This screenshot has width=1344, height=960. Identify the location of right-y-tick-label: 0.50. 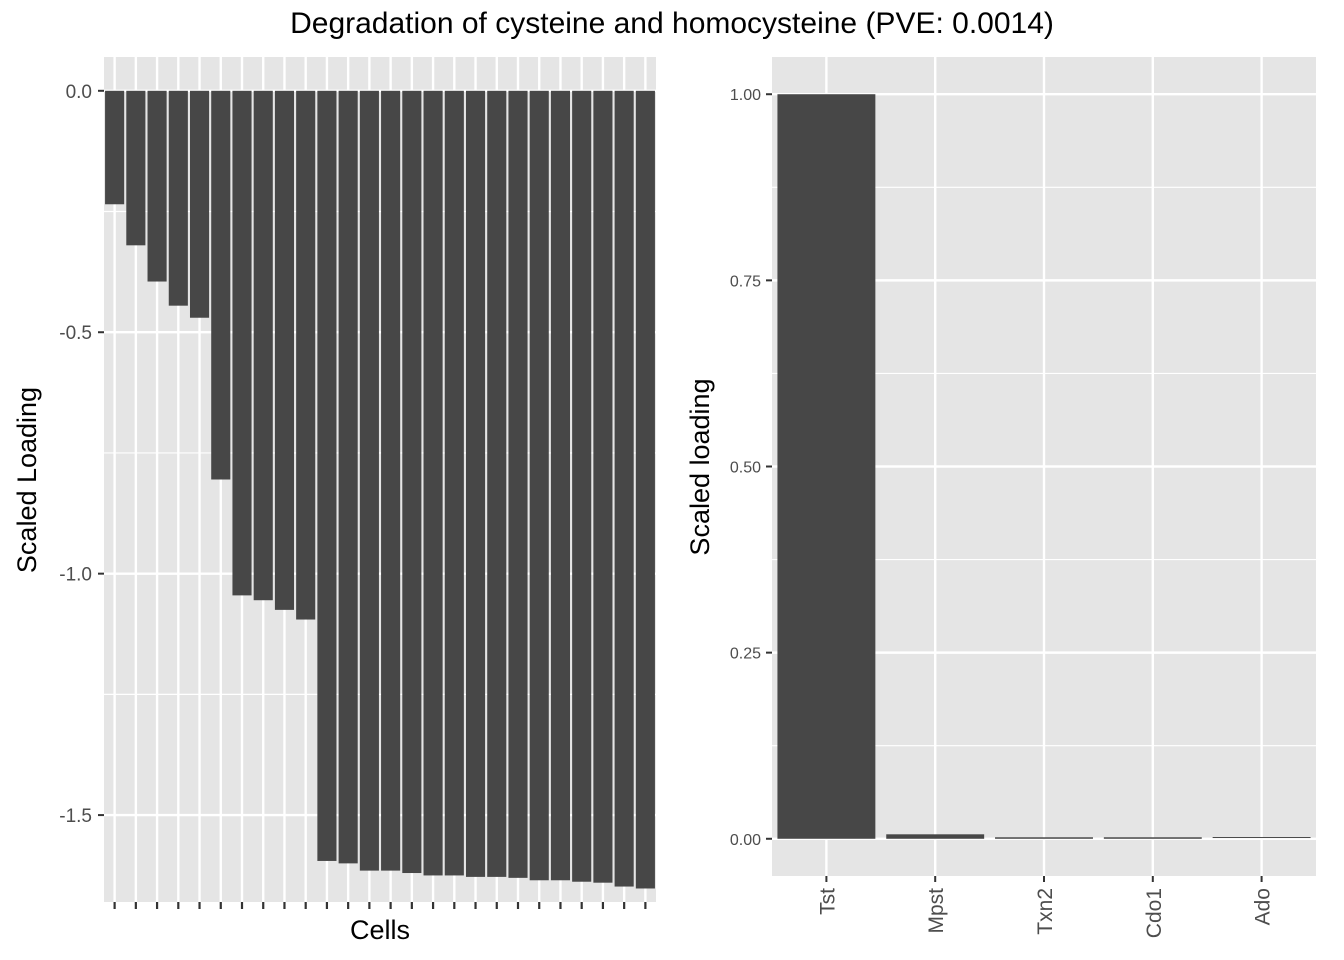
(745, 468).